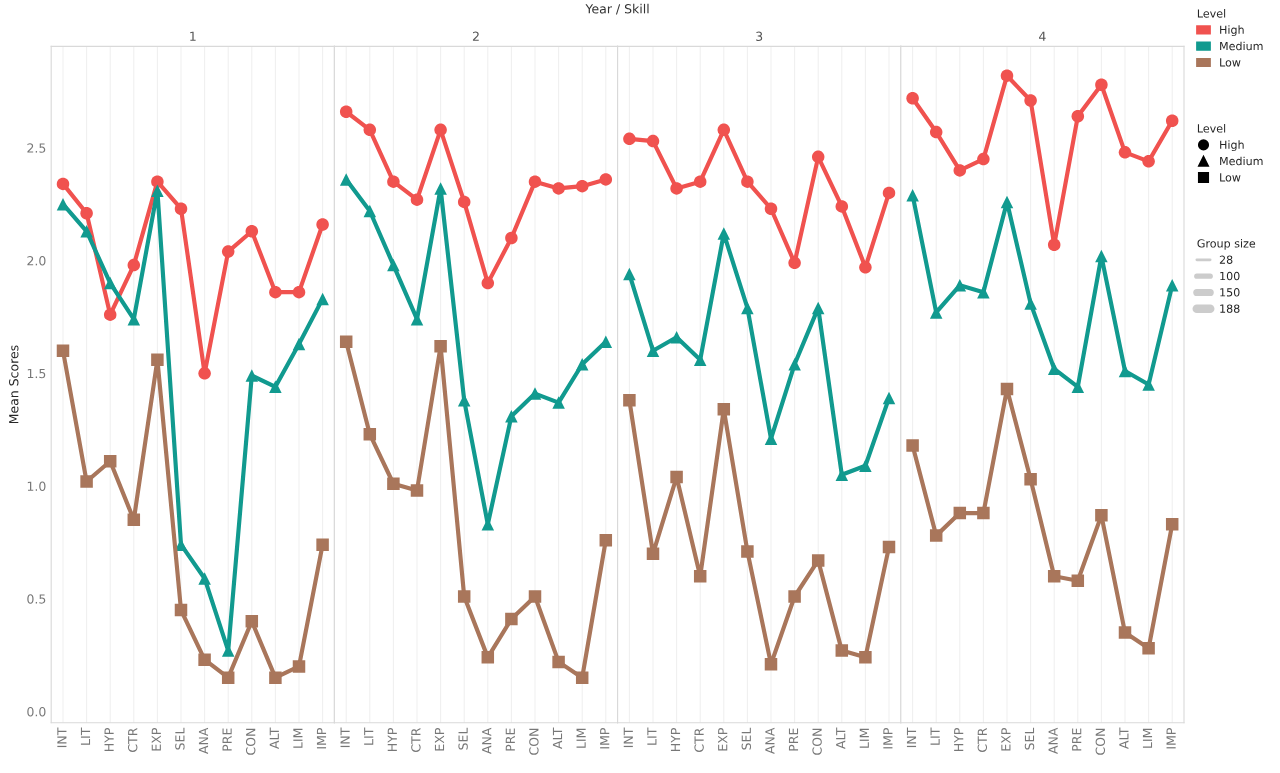  What do you see at coordinates (1232, 31) in the screenshot?
I see `legend-label: High` at bounding box center [1232, 31].